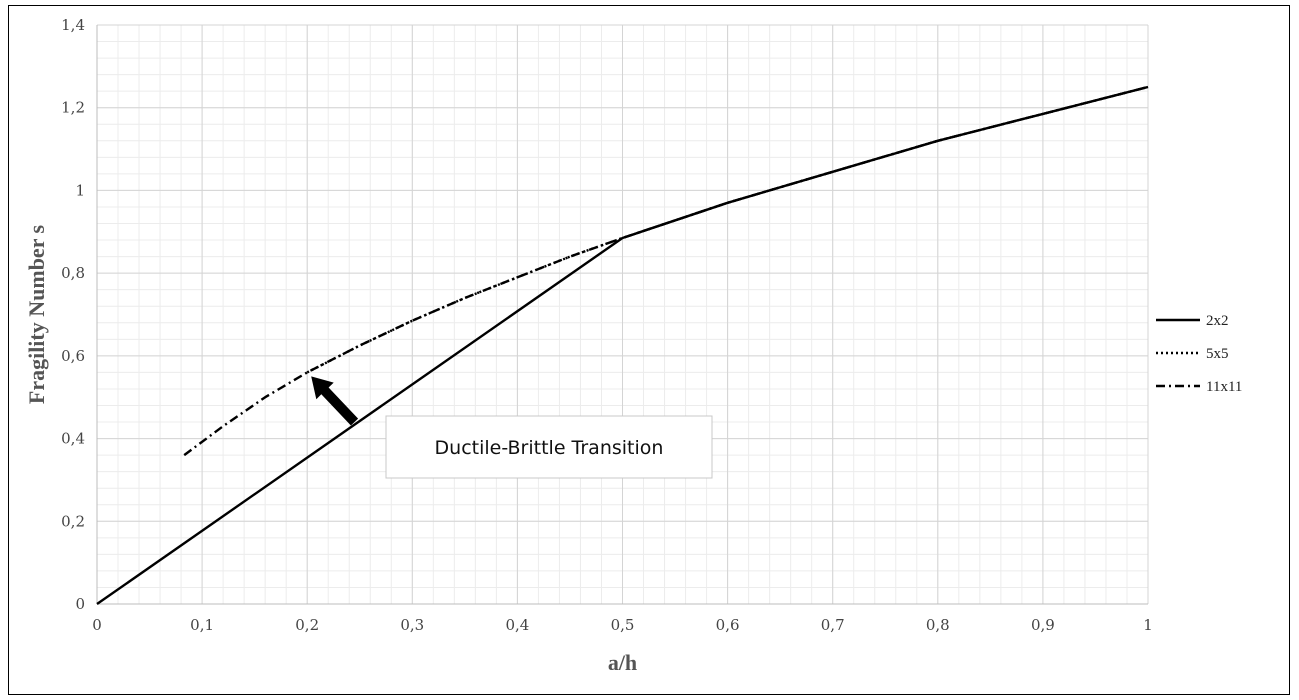 This screenshot has height=700, width=1299. What do you see at coordinates (80, 604) in the screenshot?
I see `y-tick-label: 0` at bounding box center [80, 604].